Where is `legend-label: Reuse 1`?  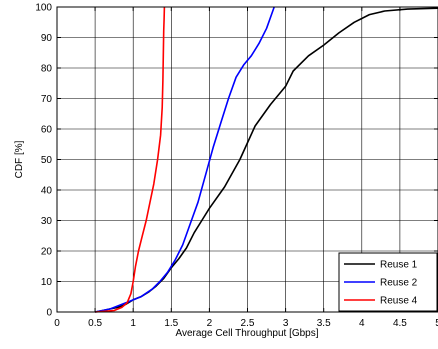 legend-label: Reuse 1 is located at coordinates (399, 265).